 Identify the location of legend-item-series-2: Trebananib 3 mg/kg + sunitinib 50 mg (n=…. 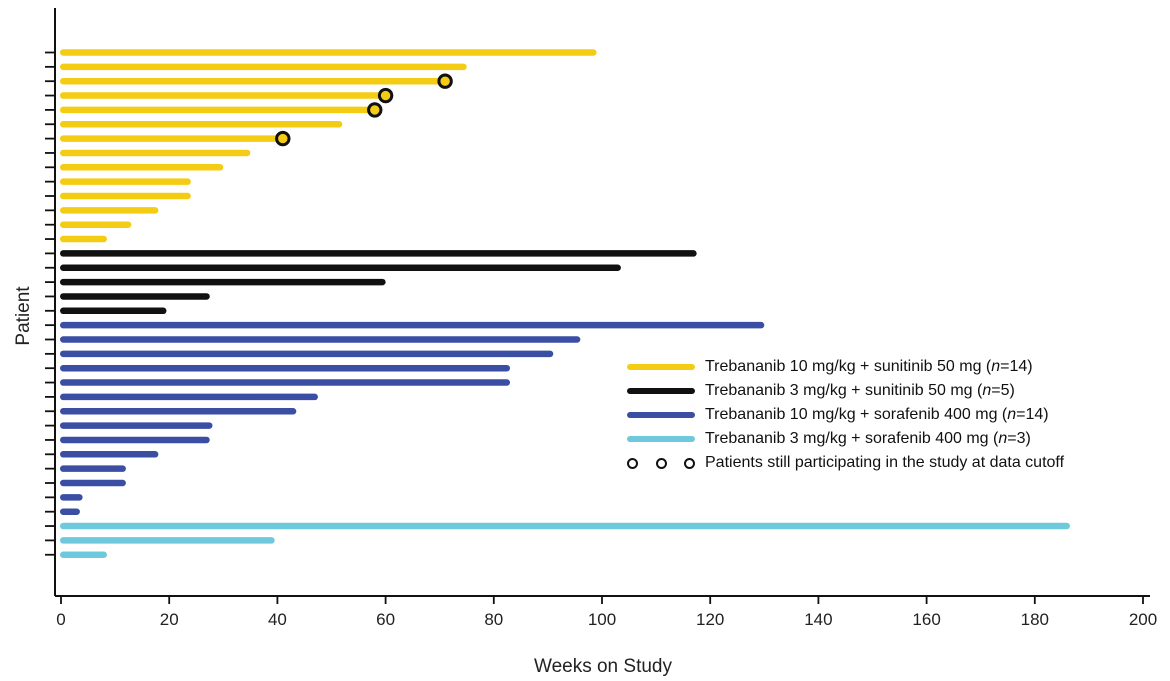
(845, 391).